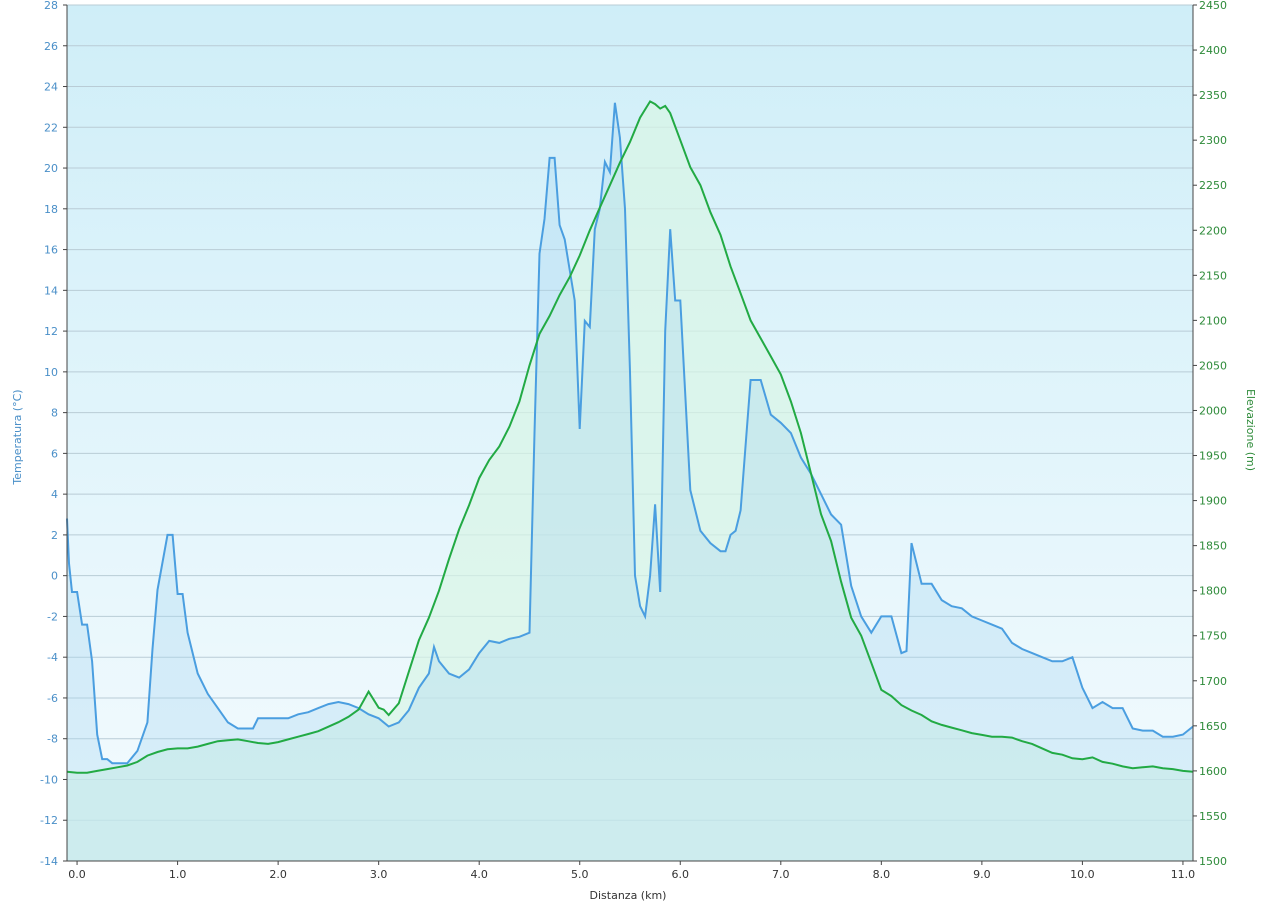 This screenshot has width=1268, height=911. Describe the element at coordinates (1213, 636) in the screenshot. I see `y-right-tick-label: 1750` at that location.